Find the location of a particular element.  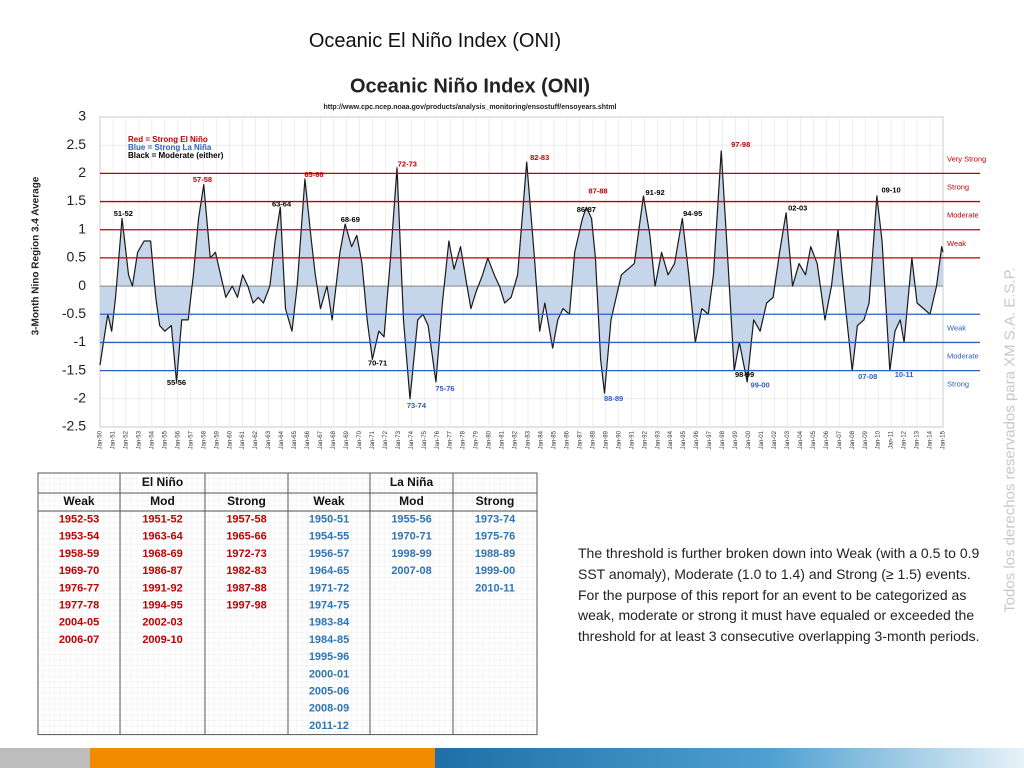

table-cell: 1952-53 is located at coordinates (79, 520).